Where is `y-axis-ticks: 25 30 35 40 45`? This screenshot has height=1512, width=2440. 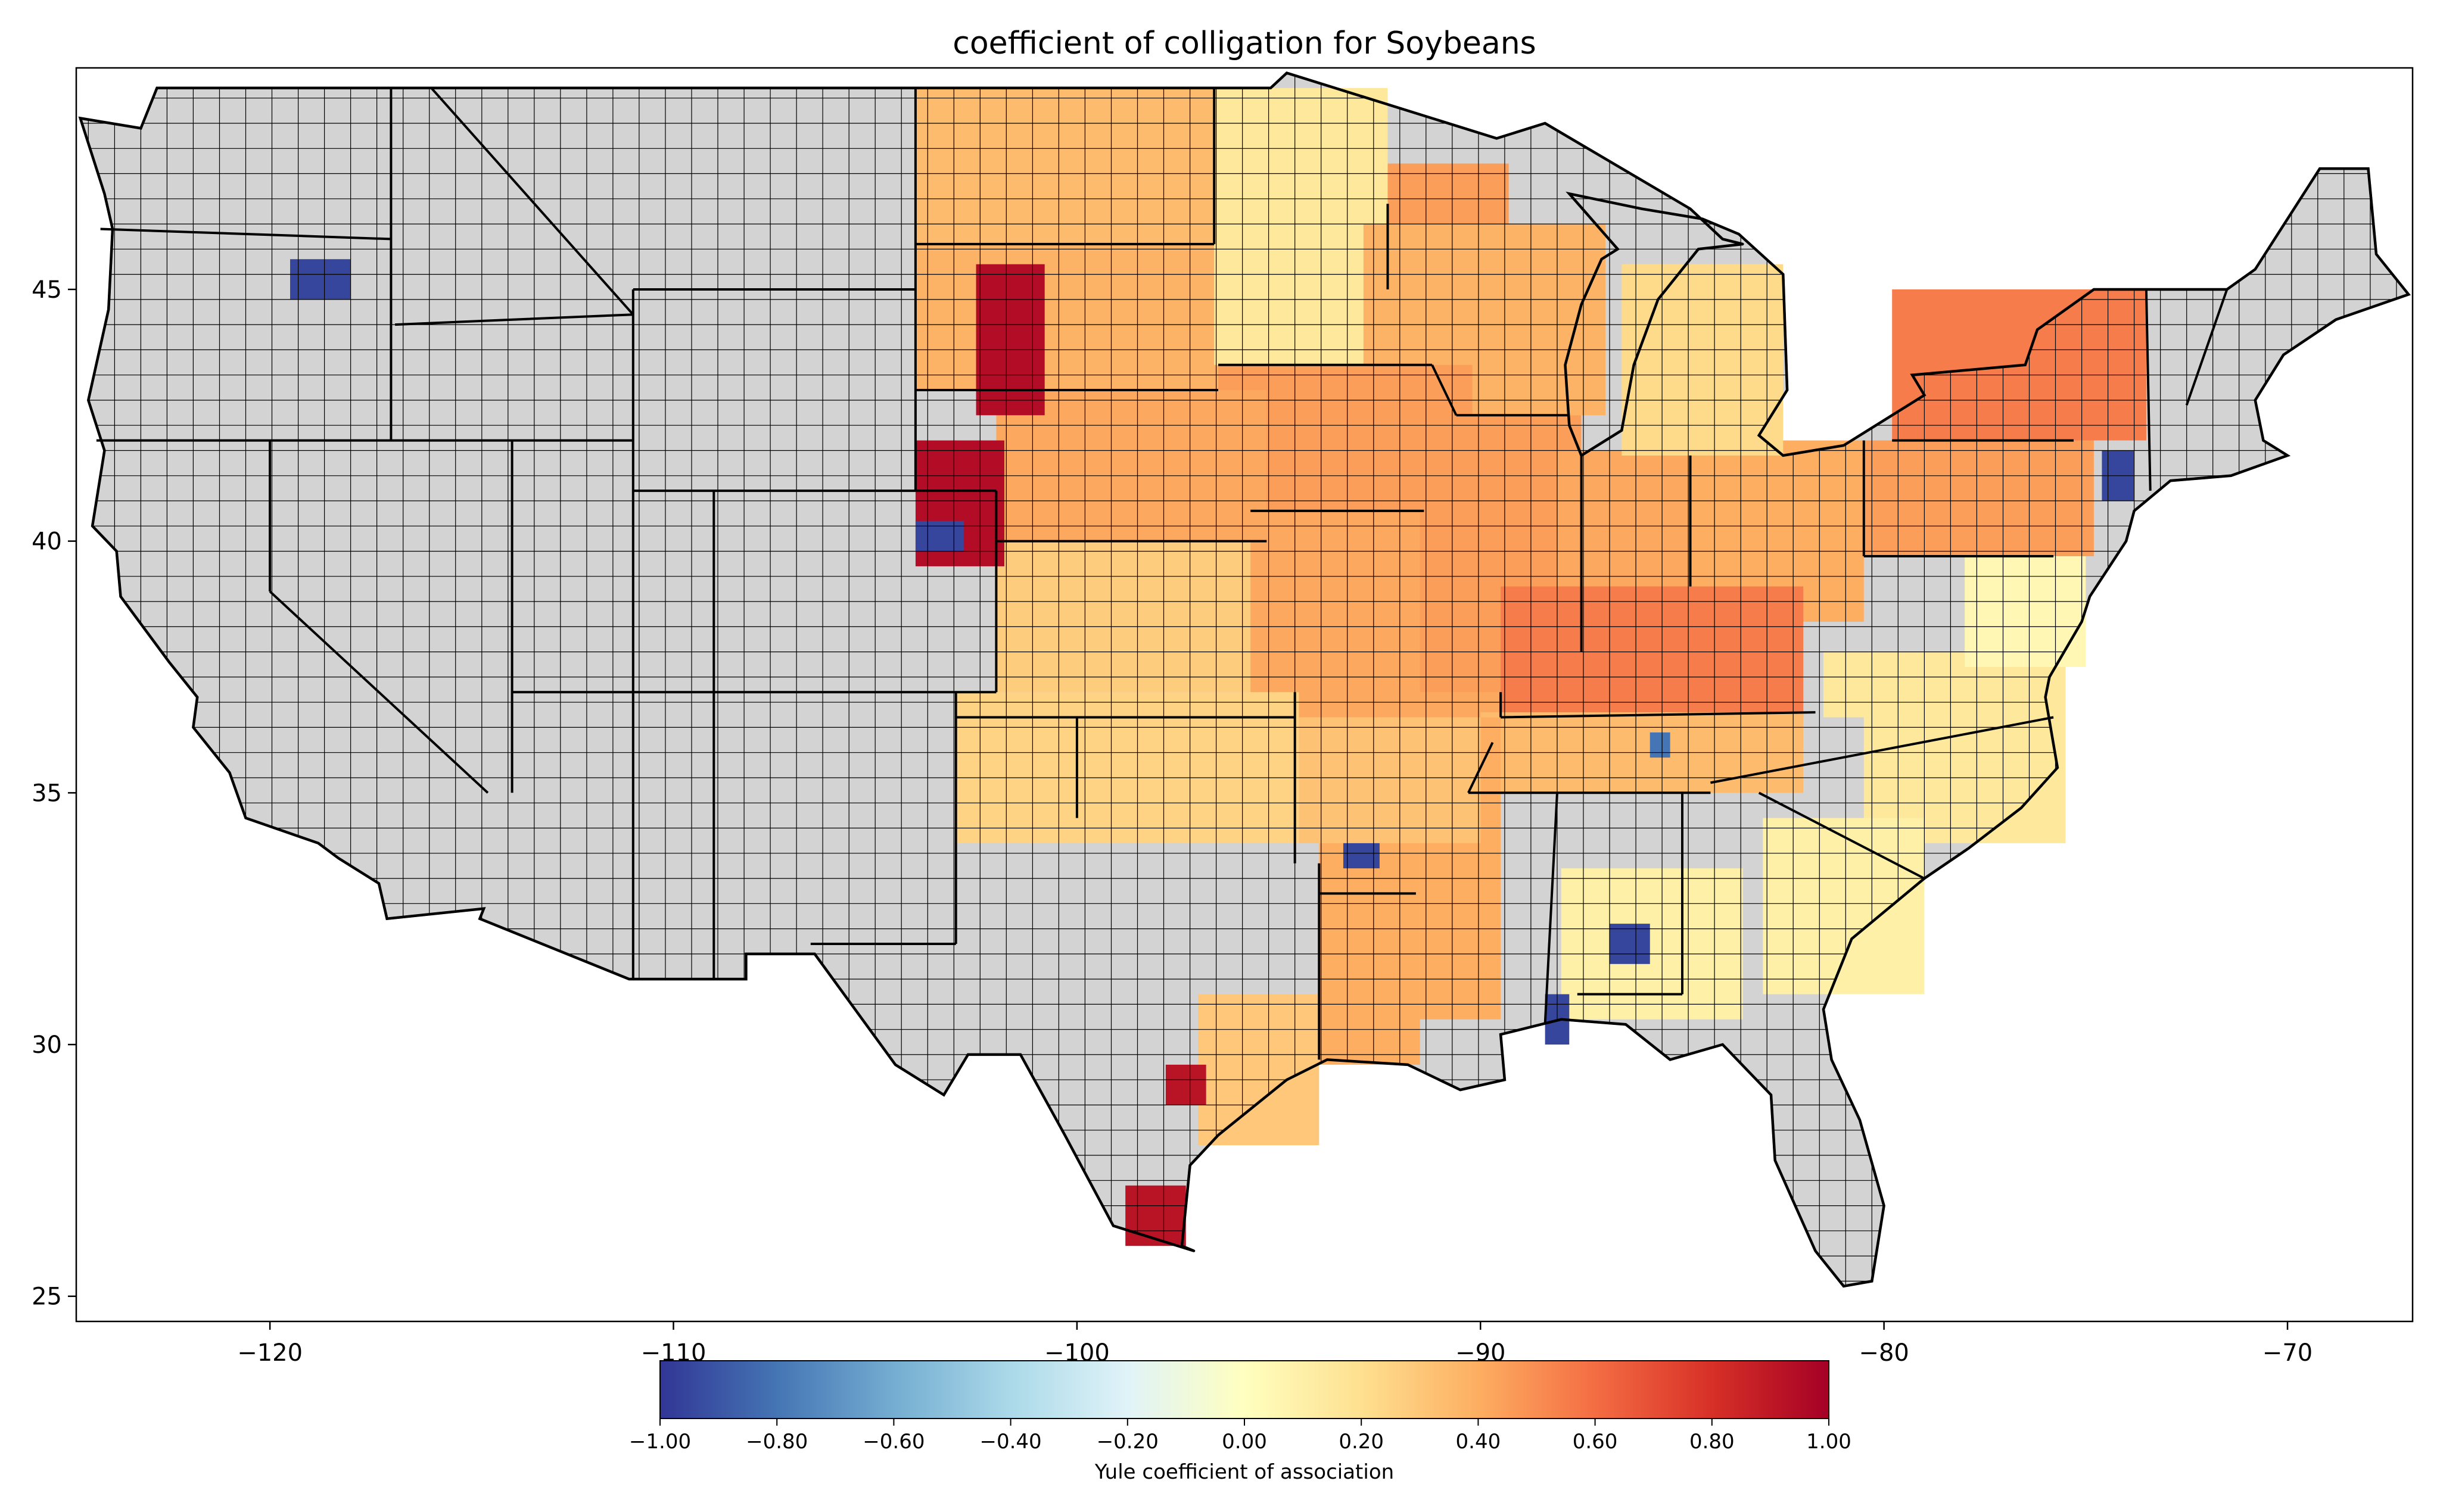 y-axis-ticks: 25 30 35 40 45 is located at coordinates (54, 793).